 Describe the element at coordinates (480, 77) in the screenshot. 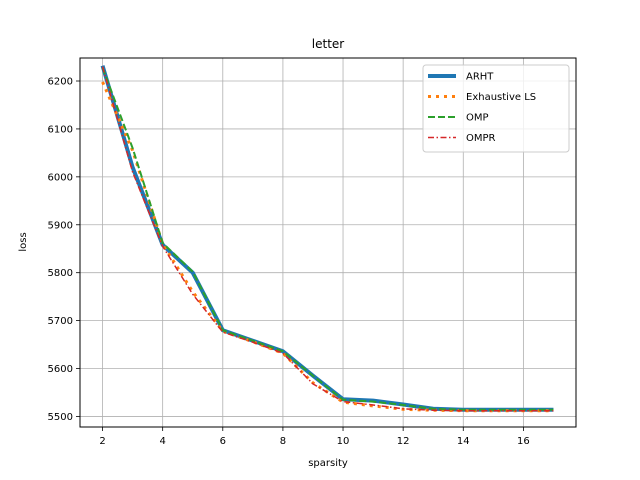

I see `legend-label: ARHT` at that location.